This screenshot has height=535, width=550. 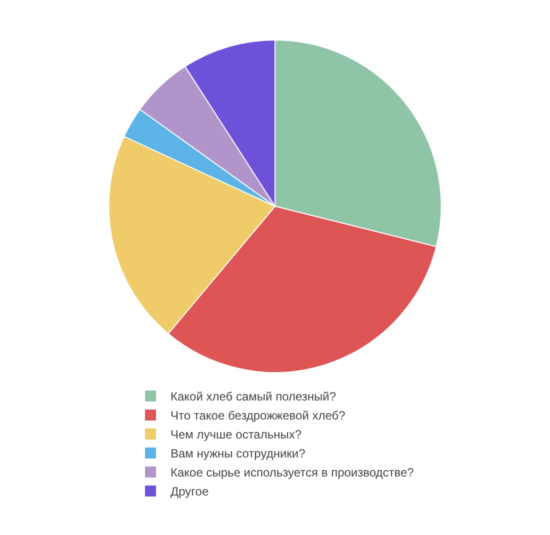 I want to click on legend-label: Что такое бездрожжевой хлеб?, so click(x=258, y=415).